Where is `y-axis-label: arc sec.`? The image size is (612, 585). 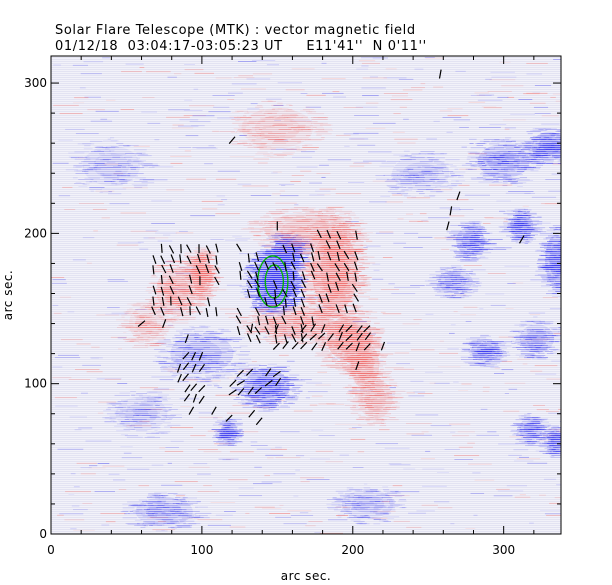
y-axis-label: arc sec. is located at coordinates (8, 295).